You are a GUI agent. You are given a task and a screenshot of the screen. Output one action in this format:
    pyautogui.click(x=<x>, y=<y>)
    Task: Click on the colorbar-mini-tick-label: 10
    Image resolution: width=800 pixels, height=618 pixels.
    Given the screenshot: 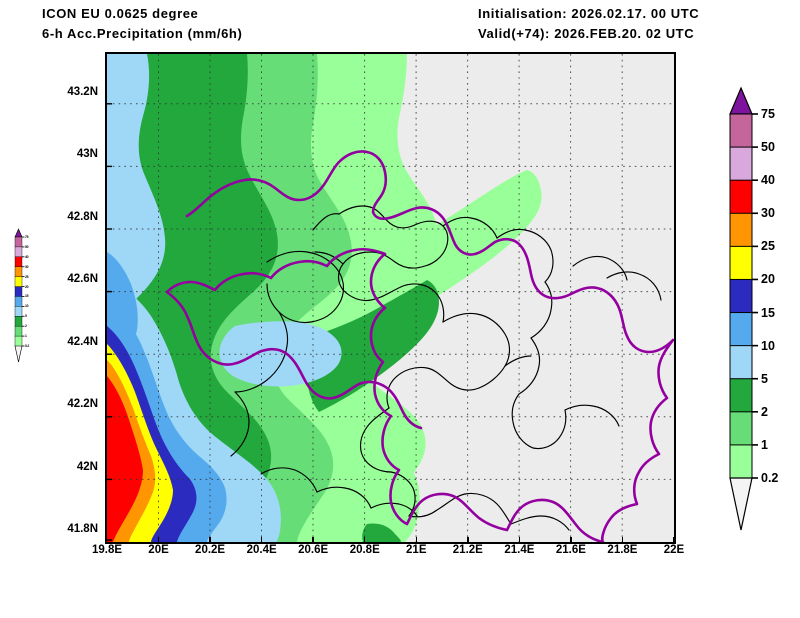 What is the action you would take?
    pyautogui.click(x=27, y=306)
    